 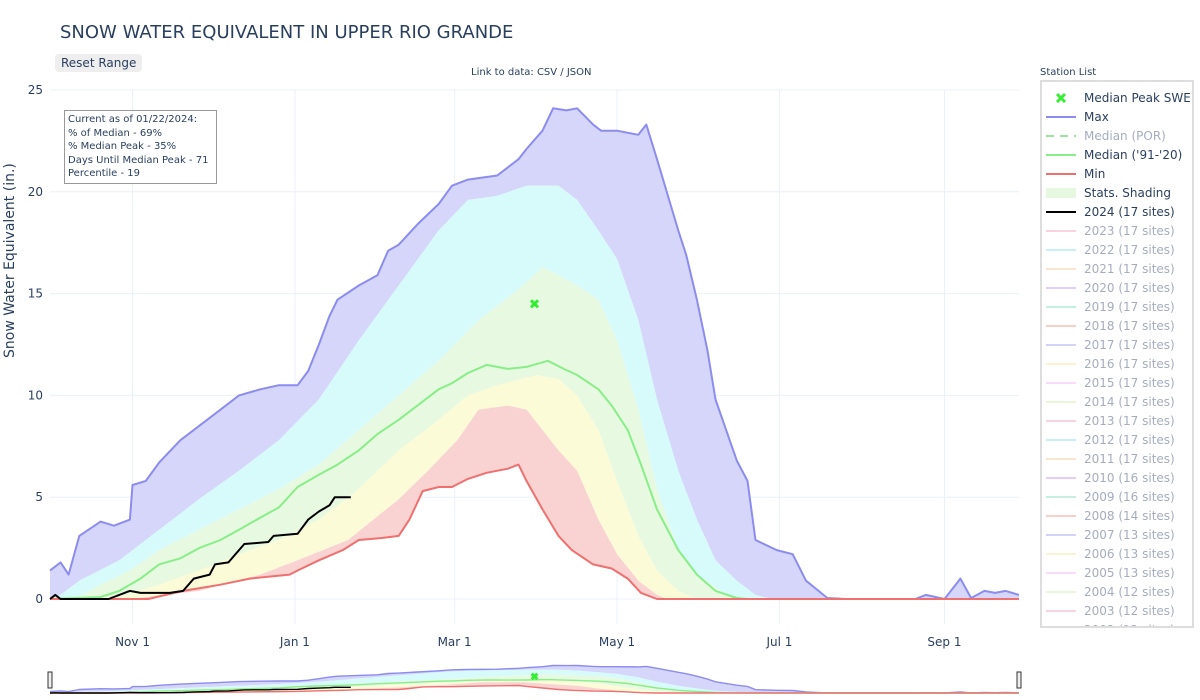 I want to click on legend-item: 2016 (17 sites), so click(x=1110, y=363).